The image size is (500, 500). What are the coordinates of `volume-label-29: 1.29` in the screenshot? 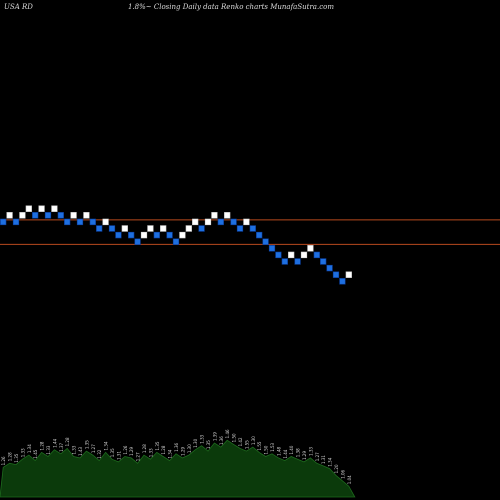 It's located at (182, 450).